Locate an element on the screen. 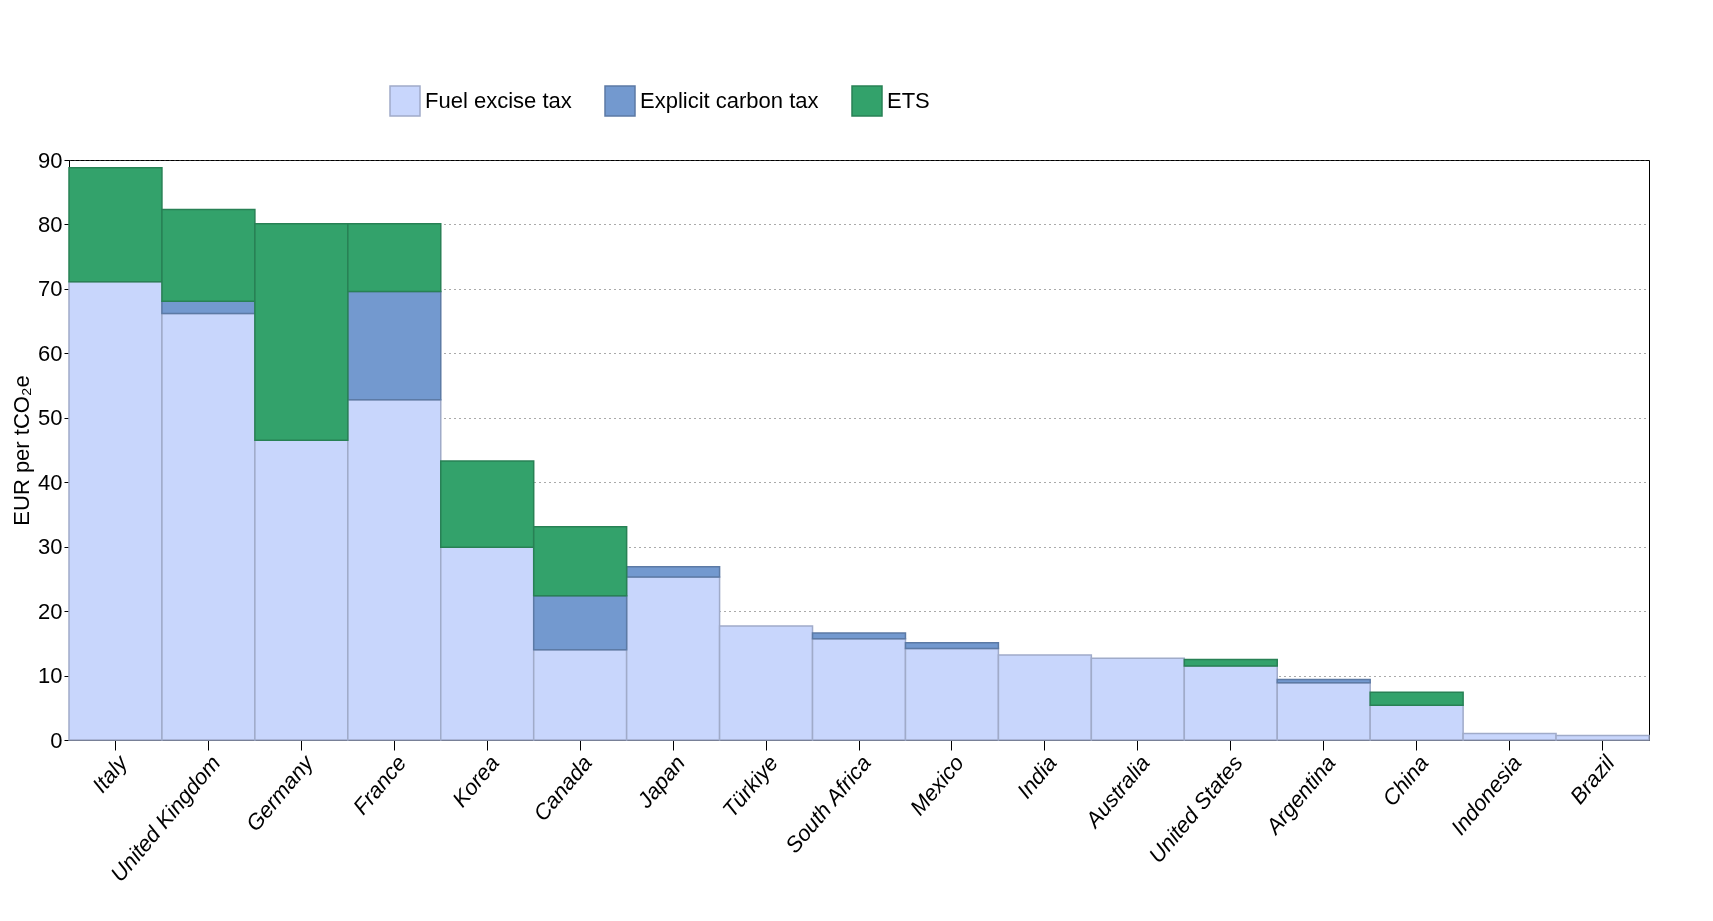 The height and width of the screenshot is (921, 1713). y-tick-label: 0 is located at coordinates (56, 740).